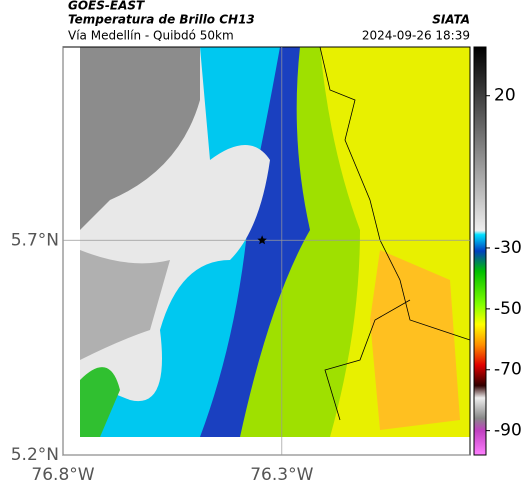 This screenshot has width=526, height=495. I want to click on title: Temperatura de Brillo CH13, so click(161, 20).